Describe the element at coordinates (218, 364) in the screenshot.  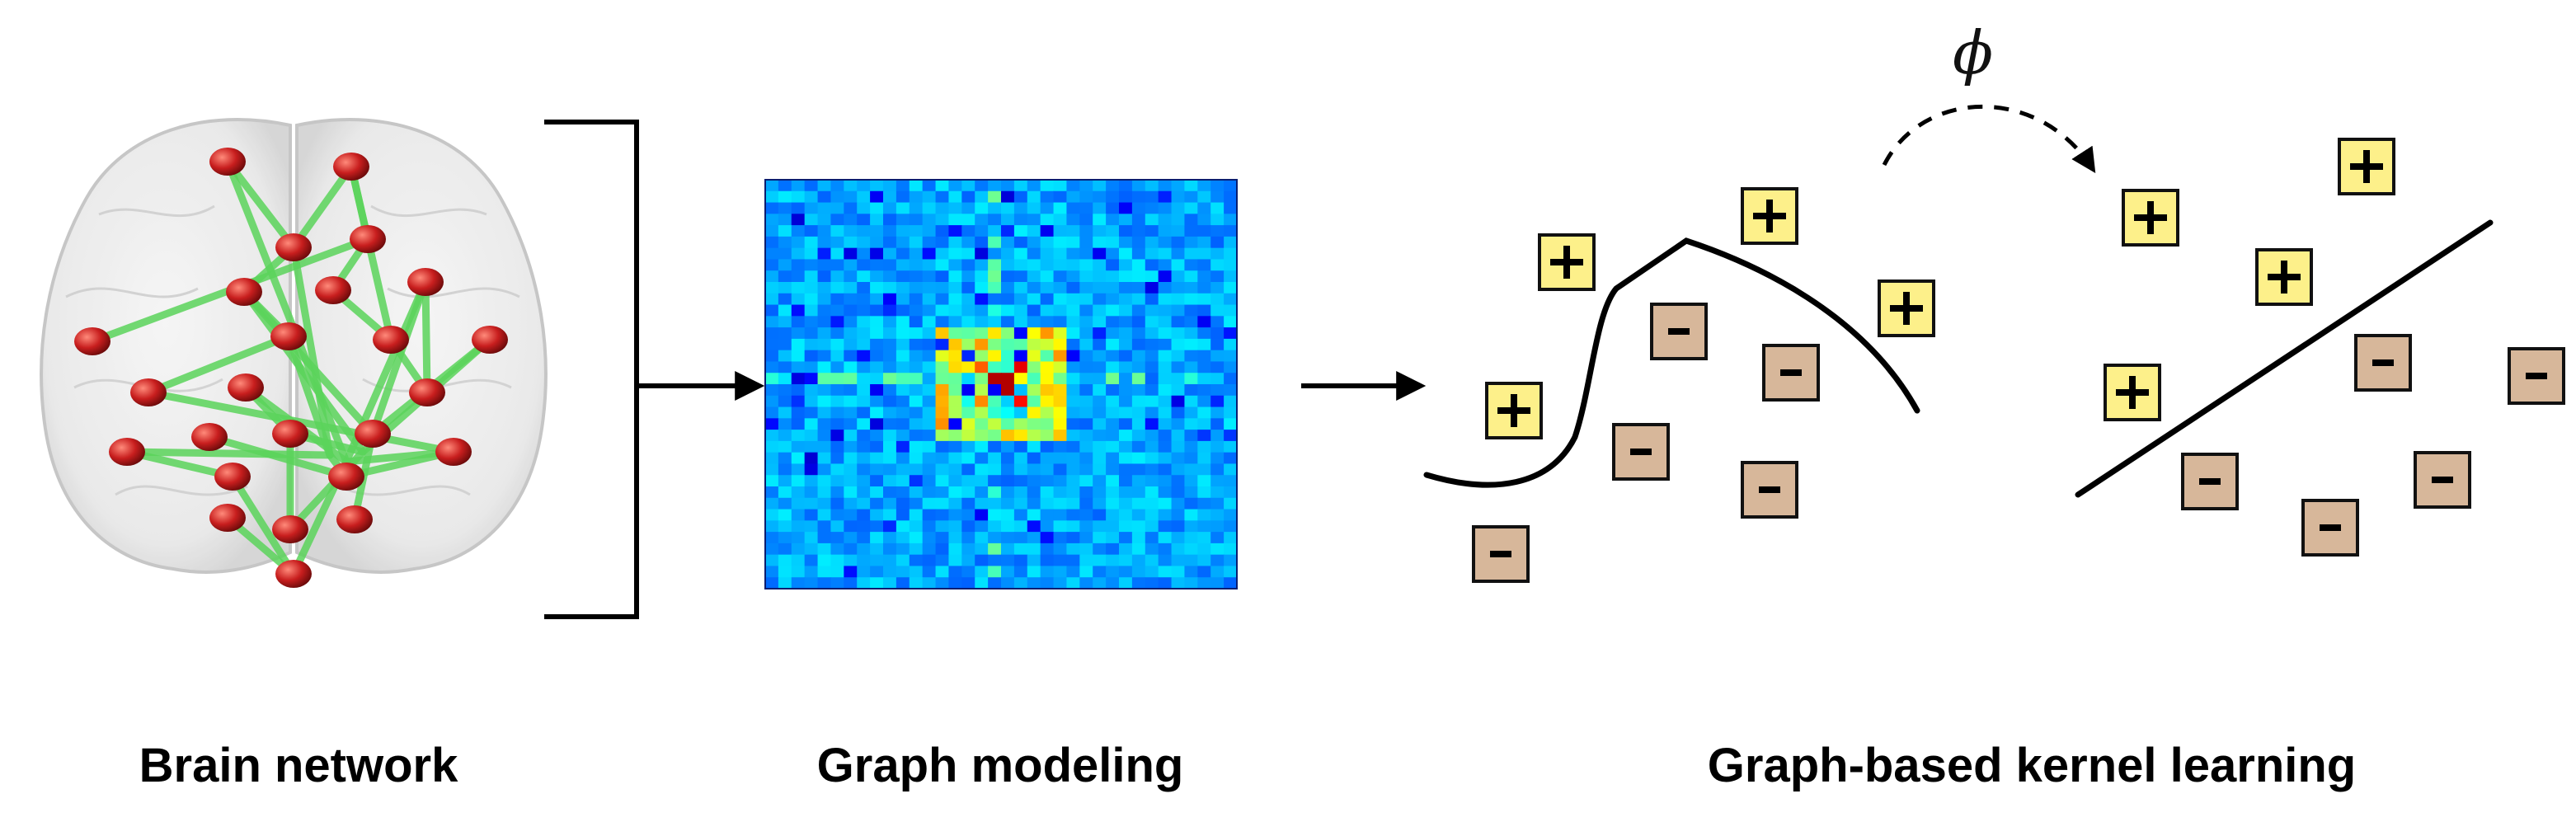
I see `brain-edge` at that location.